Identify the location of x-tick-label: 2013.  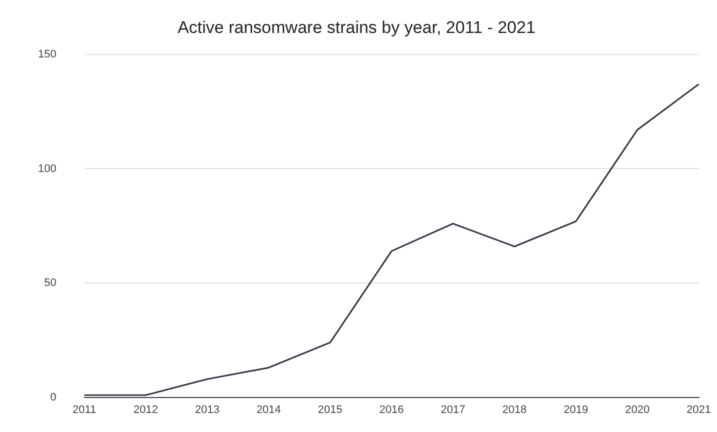
(207, 410).